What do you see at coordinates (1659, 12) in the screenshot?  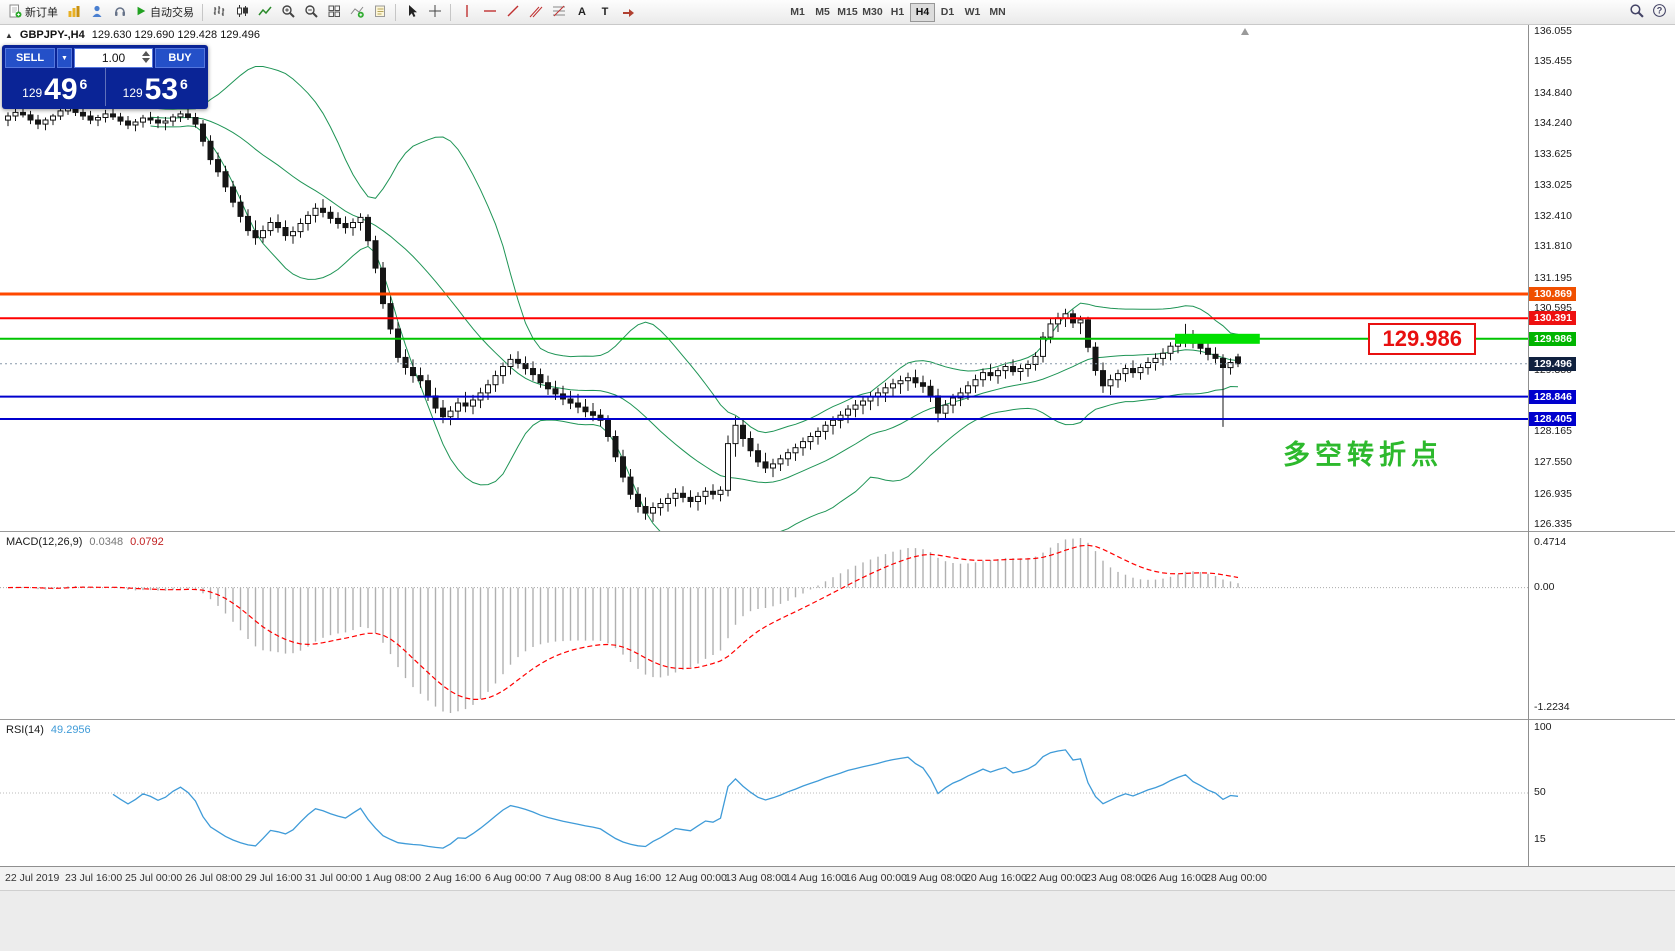 I see `help-button: ?` at bounding box center [1659, 12].